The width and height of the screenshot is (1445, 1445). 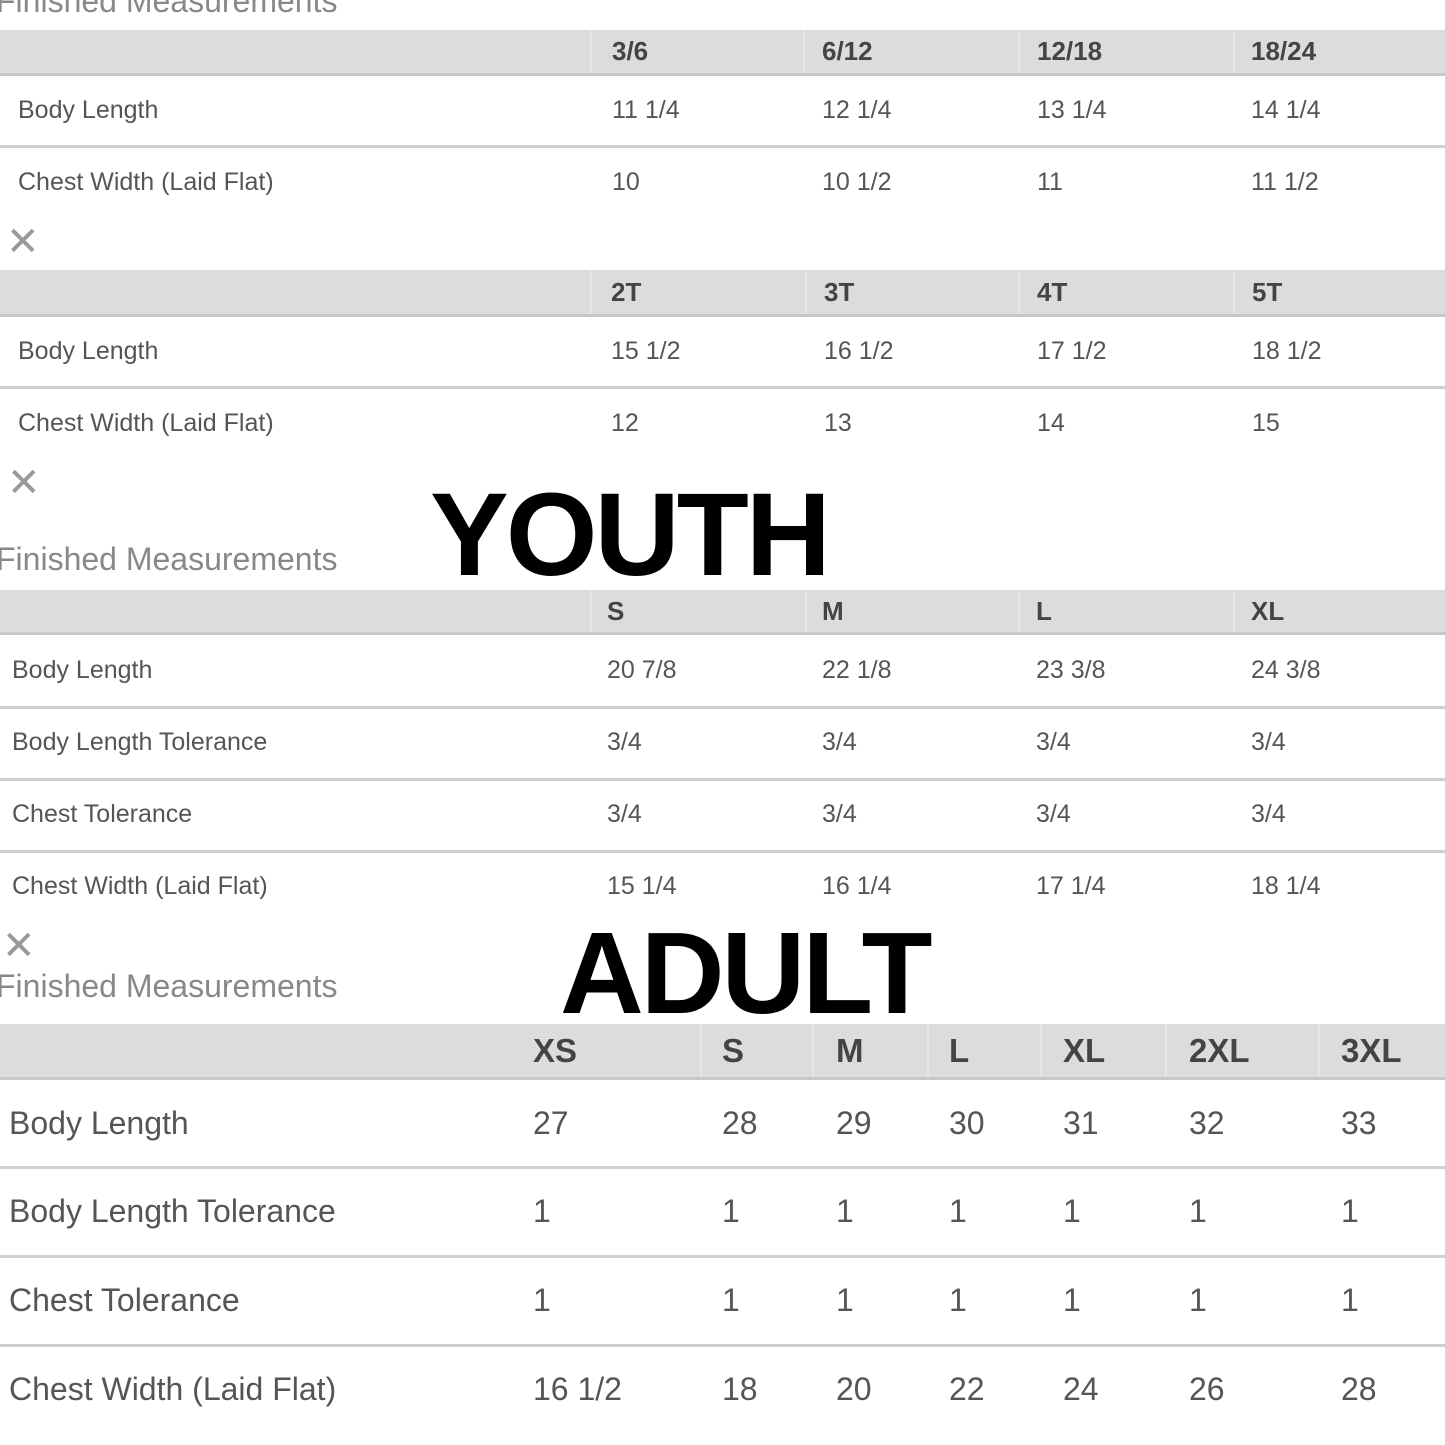 I want to click on size-header: L, so click(x=959, y=1050).